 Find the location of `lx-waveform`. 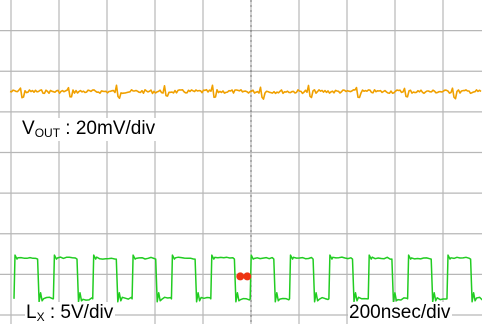

lx-waveform is located at coordinates (247, 278).